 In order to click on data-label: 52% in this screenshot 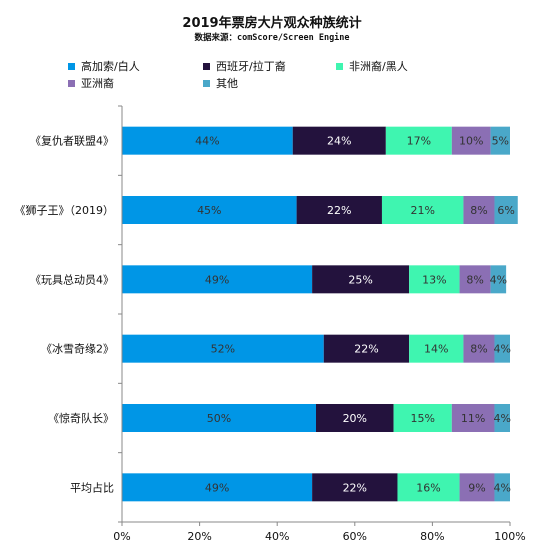, I will do `click(223, 349)`.